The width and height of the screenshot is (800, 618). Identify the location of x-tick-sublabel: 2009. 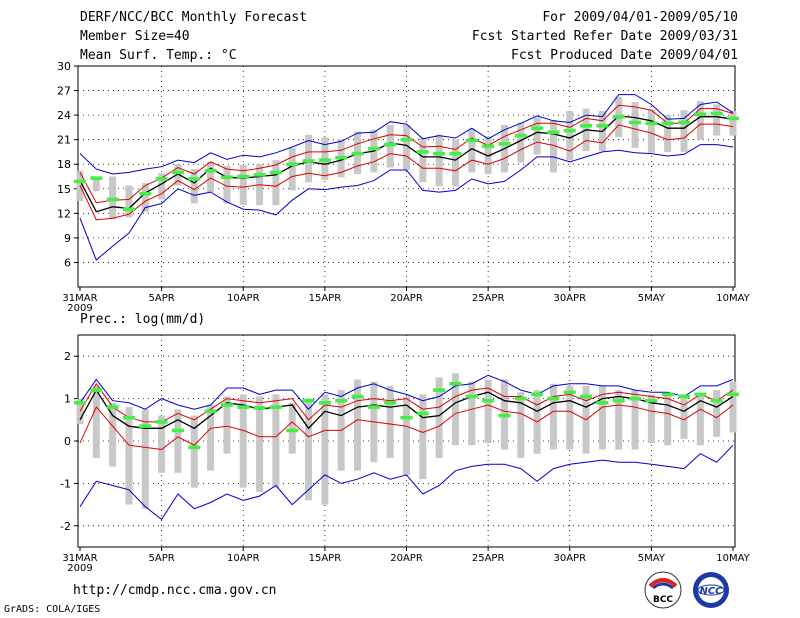
(79, 568).